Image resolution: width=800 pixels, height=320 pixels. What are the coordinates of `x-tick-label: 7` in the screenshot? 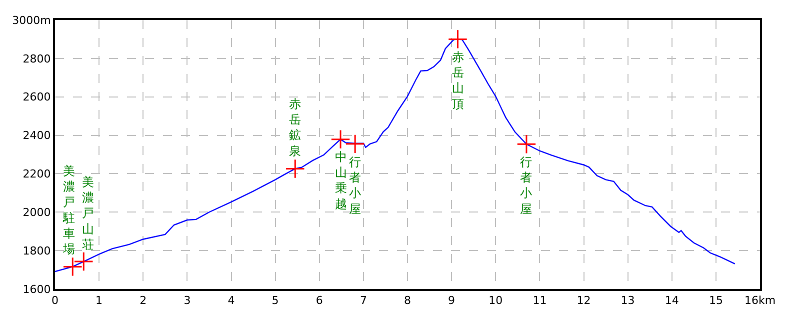 It's located at (363, 301).